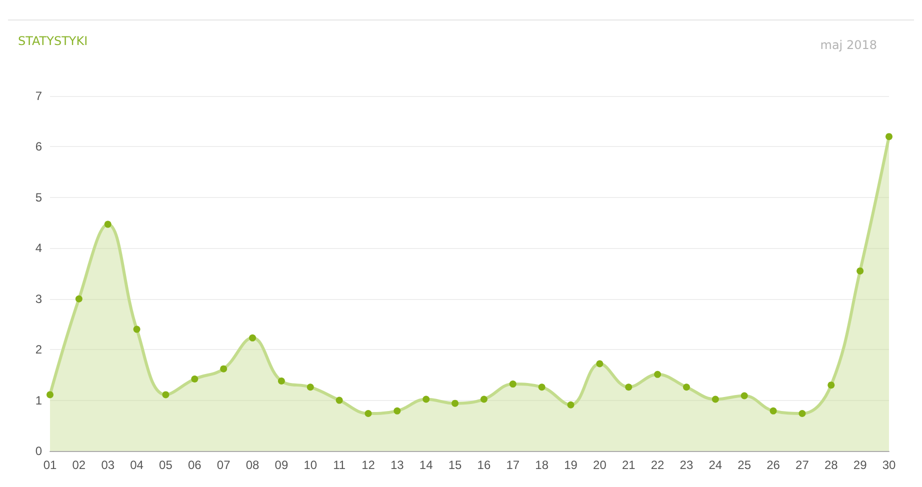  I want to click on x-tick-label: 26, so click(773, 465).